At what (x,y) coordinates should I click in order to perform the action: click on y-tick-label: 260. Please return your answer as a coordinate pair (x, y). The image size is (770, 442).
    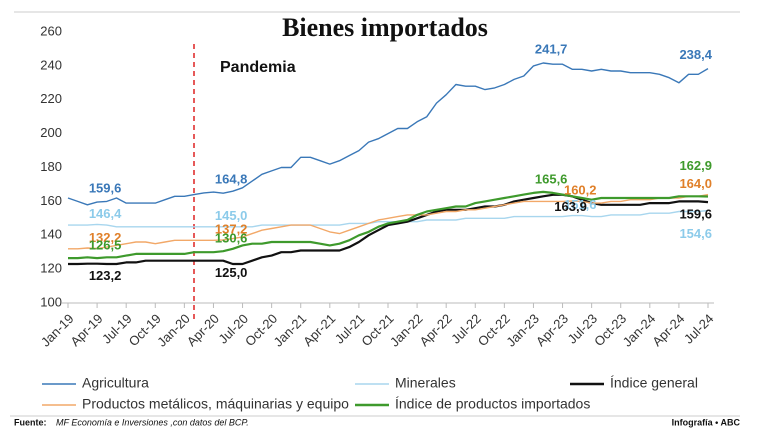
    Looking at the image, I should click on (51, 30).